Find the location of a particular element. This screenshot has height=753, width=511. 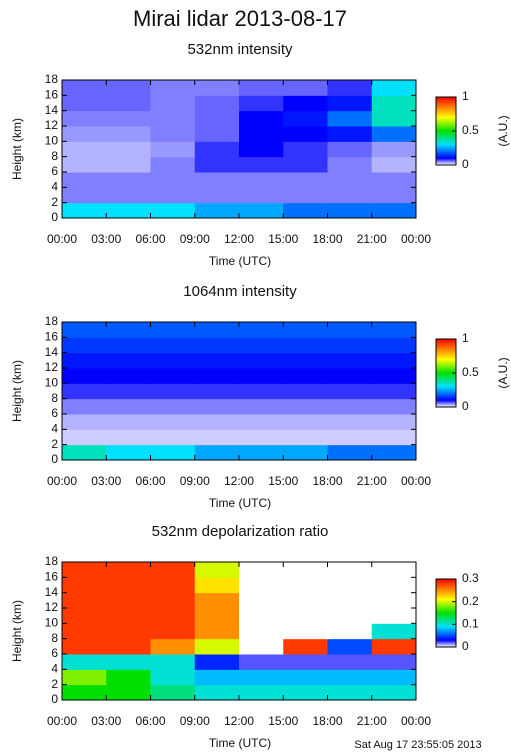

x-tick-label: 12:00 is located at coordinates (239, 721).